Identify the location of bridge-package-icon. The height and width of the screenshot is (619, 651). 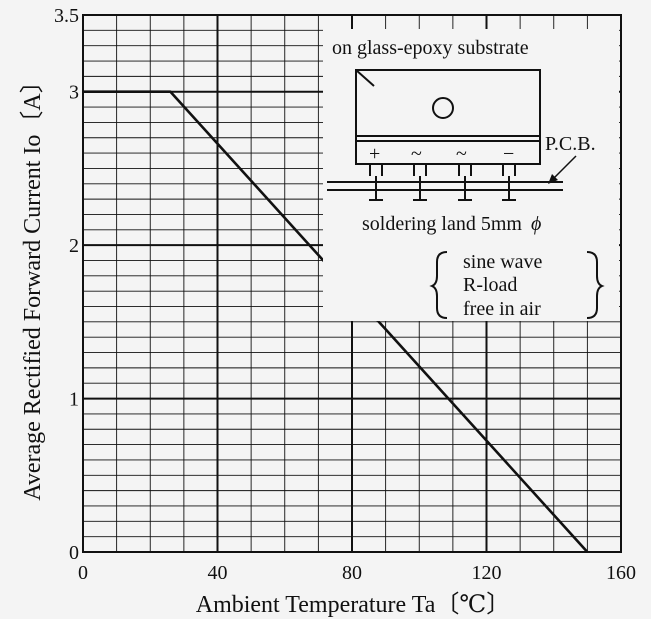
(448, 117).